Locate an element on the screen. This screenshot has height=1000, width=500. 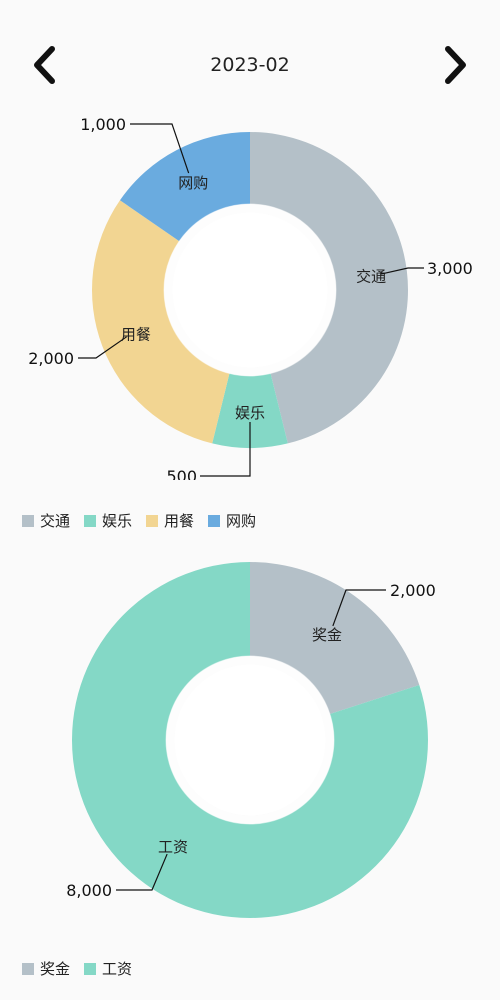
slice-label: 用餐 is located at coordinates (136, 334).